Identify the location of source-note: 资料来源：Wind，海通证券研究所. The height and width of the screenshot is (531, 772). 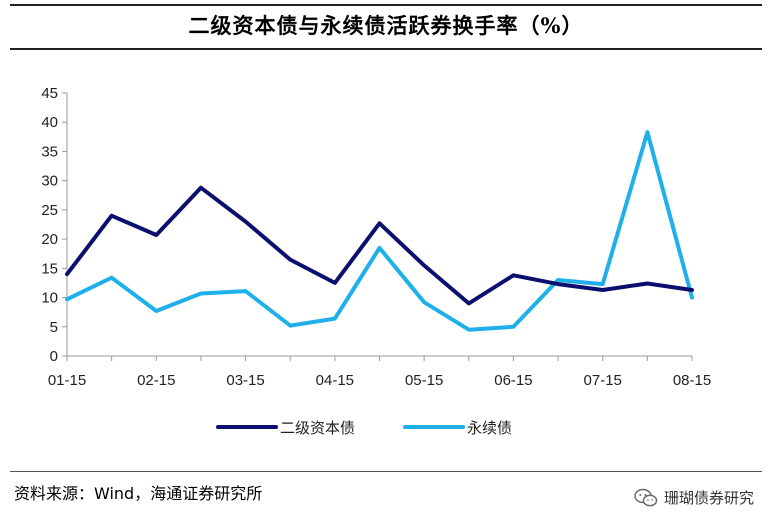
(138, 493).